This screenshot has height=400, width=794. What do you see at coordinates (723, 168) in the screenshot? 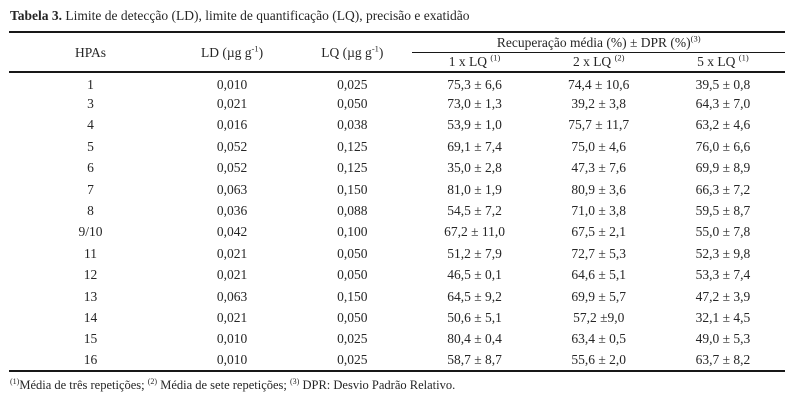
I see `table-cell: 69,9 ± 8,9` at bounding box center [723, 168].